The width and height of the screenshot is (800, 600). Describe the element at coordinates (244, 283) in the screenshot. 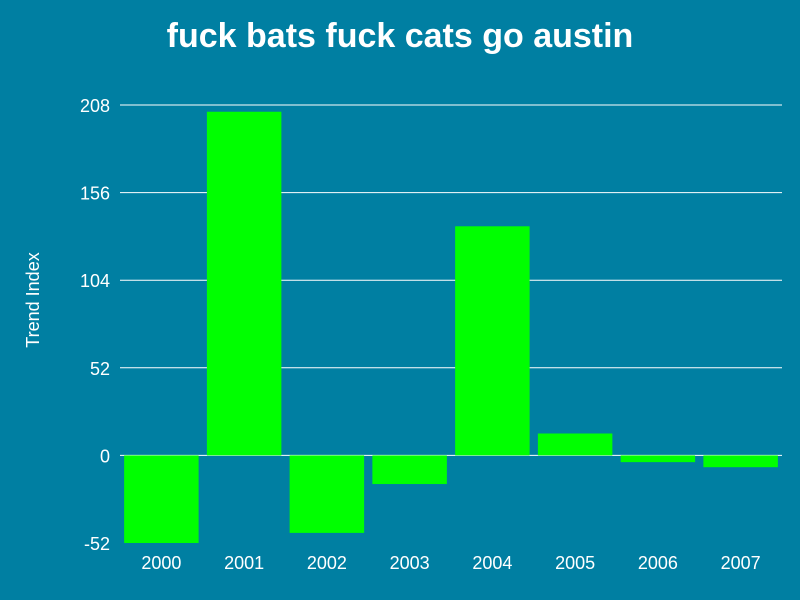

I see `bar-2001` at that location.